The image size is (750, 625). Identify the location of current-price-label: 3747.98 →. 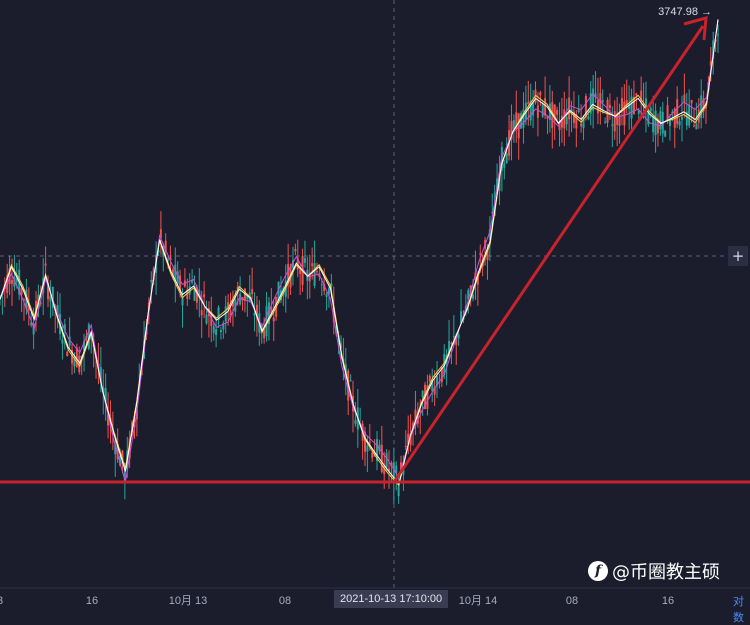
(685, 12).